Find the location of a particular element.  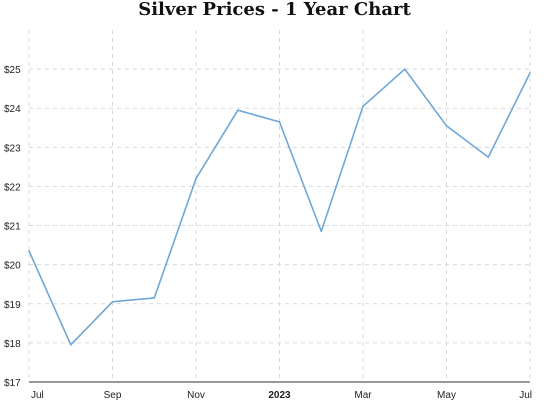

x-tick-label: Mar is located at coordinates (363, 395).